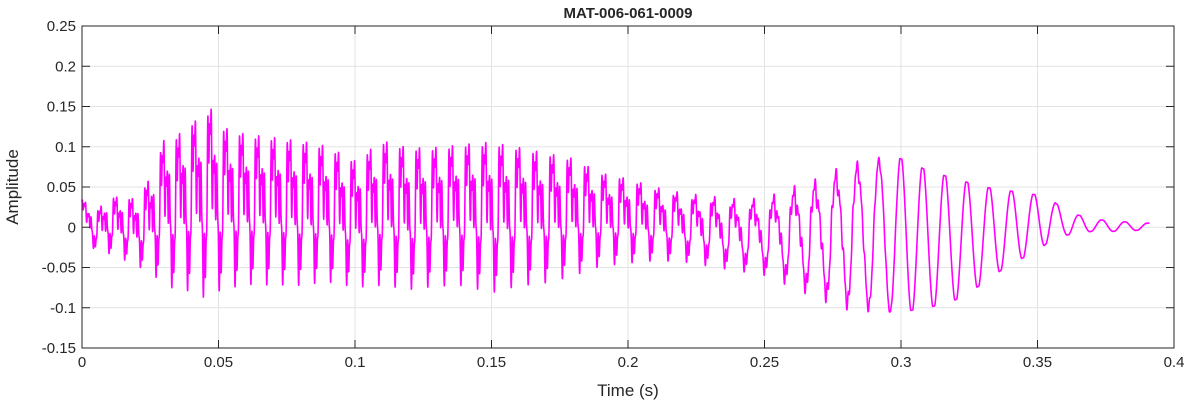  Describe the element at coordinates (82, 362) in the screenshot. I see `x-tick-label: 0` at that location.